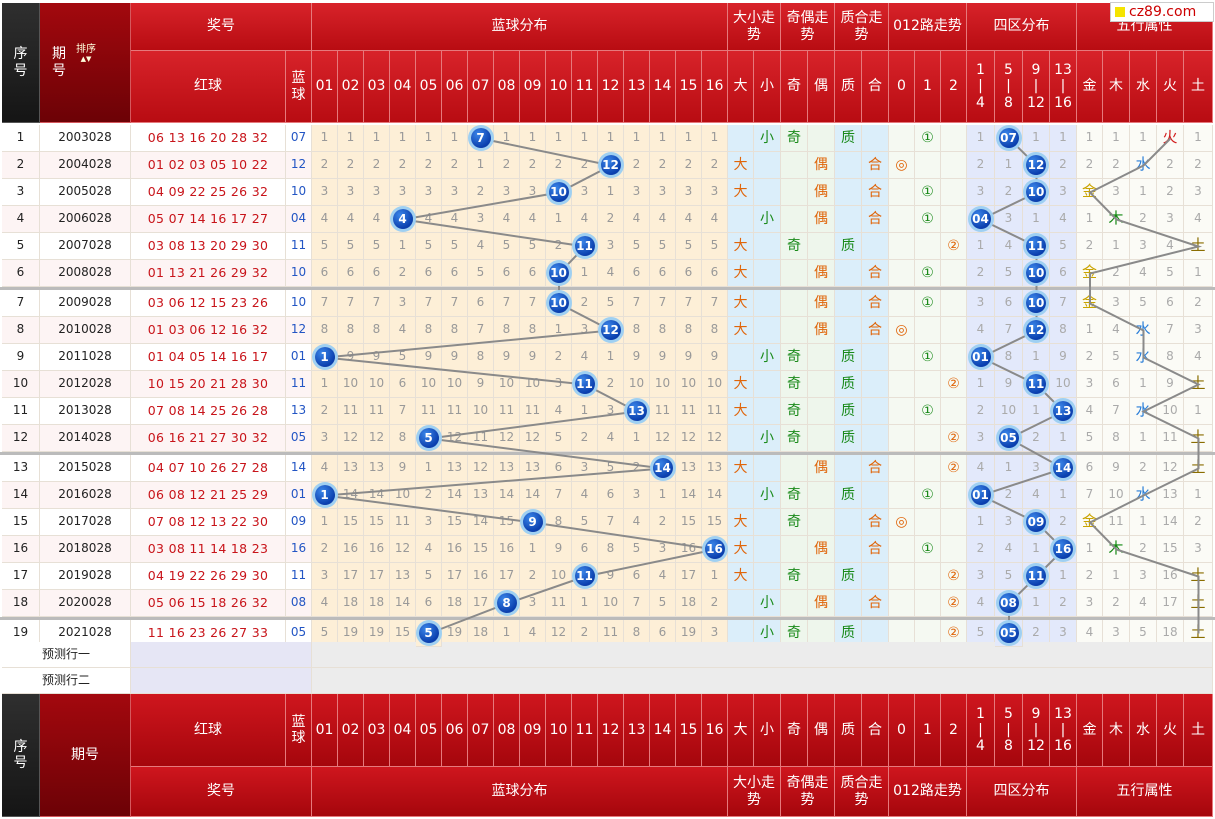  I want to click on dist-cell: 12, so click(507, 438).